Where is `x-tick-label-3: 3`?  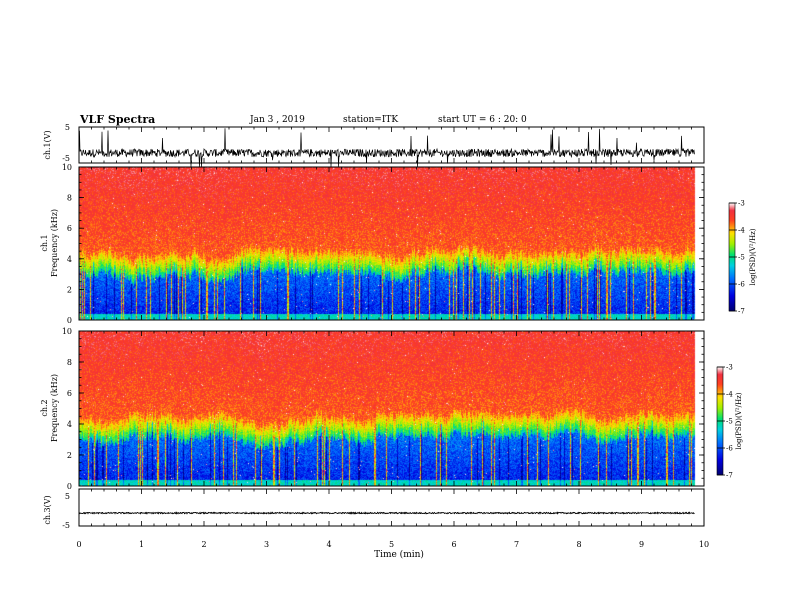
x-tick-label-3: 3 is located at coordinates (266, 544).